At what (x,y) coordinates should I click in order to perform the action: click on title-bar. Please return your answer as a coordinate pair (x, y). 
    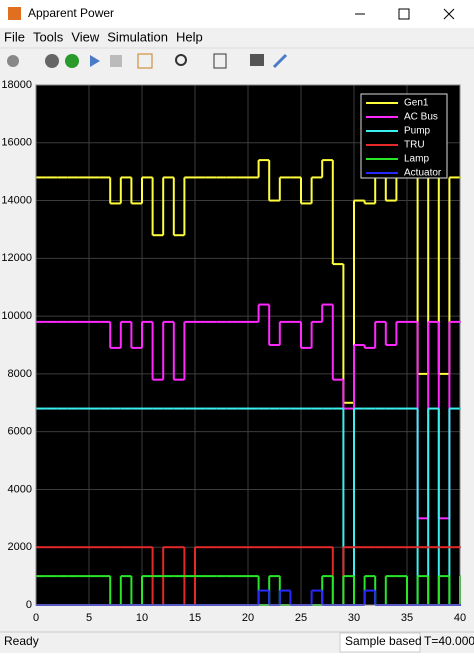
    Looking at the image, I should click on (237, 14).